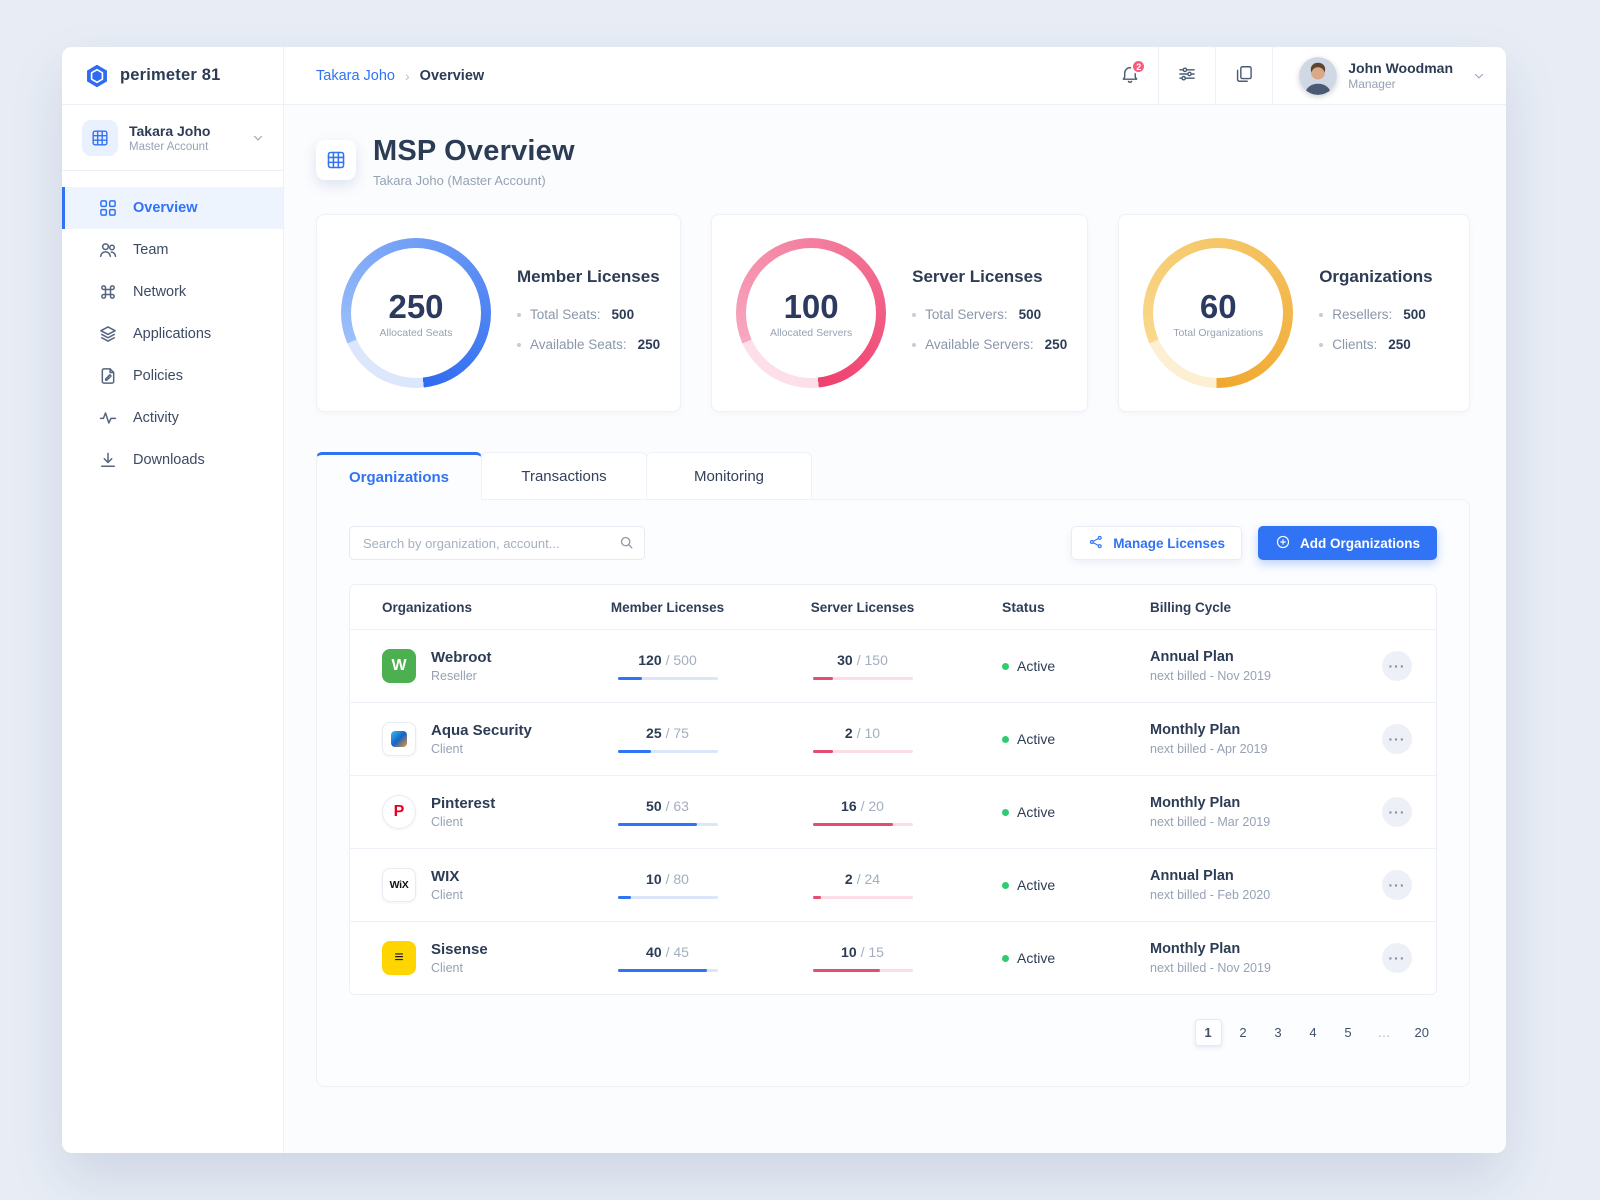  Describe the element at coordinates (895, 76) in the screenshot. I see `top-header: Takara Joho › Overview 2` at that location.